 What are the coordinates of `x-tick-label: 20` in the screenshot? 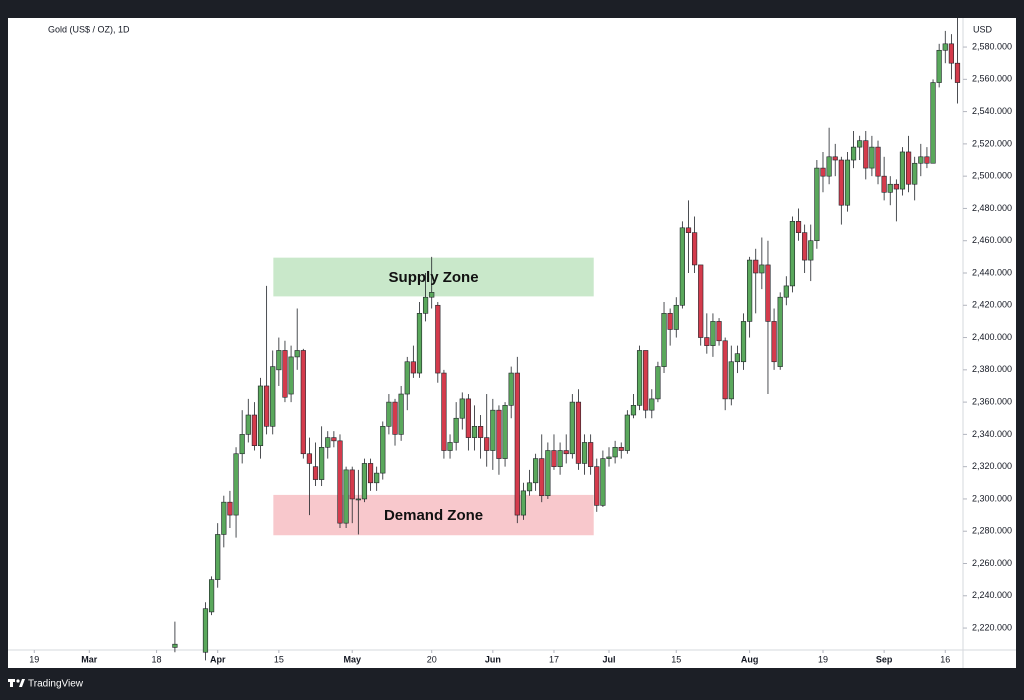 It's located at (432, 659).